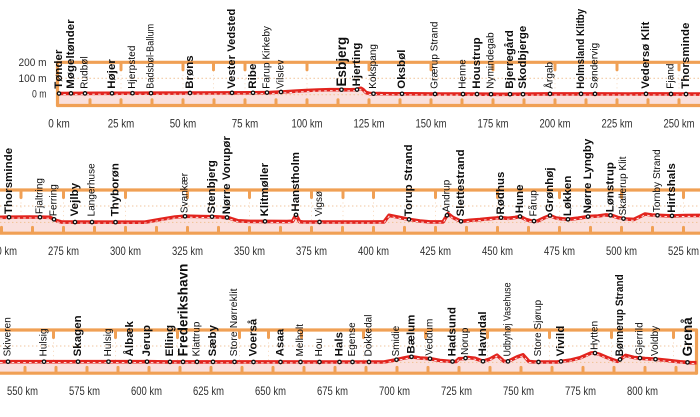 The image size is (700, 417). What do you see at coordinates (357, 65) in the screenshot?
I see `svg-text: Hjerting` at bounding box center [357, 65].